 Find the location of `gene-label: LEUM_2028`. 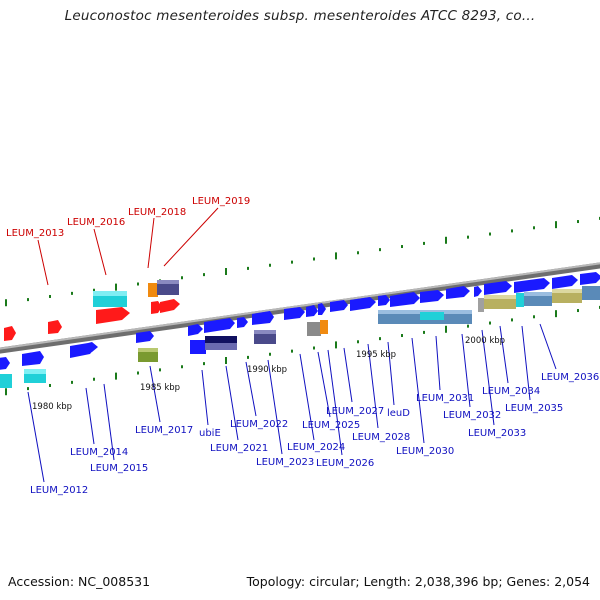

gene-label: LEUM_2028 is located at coordinates (381, 437).